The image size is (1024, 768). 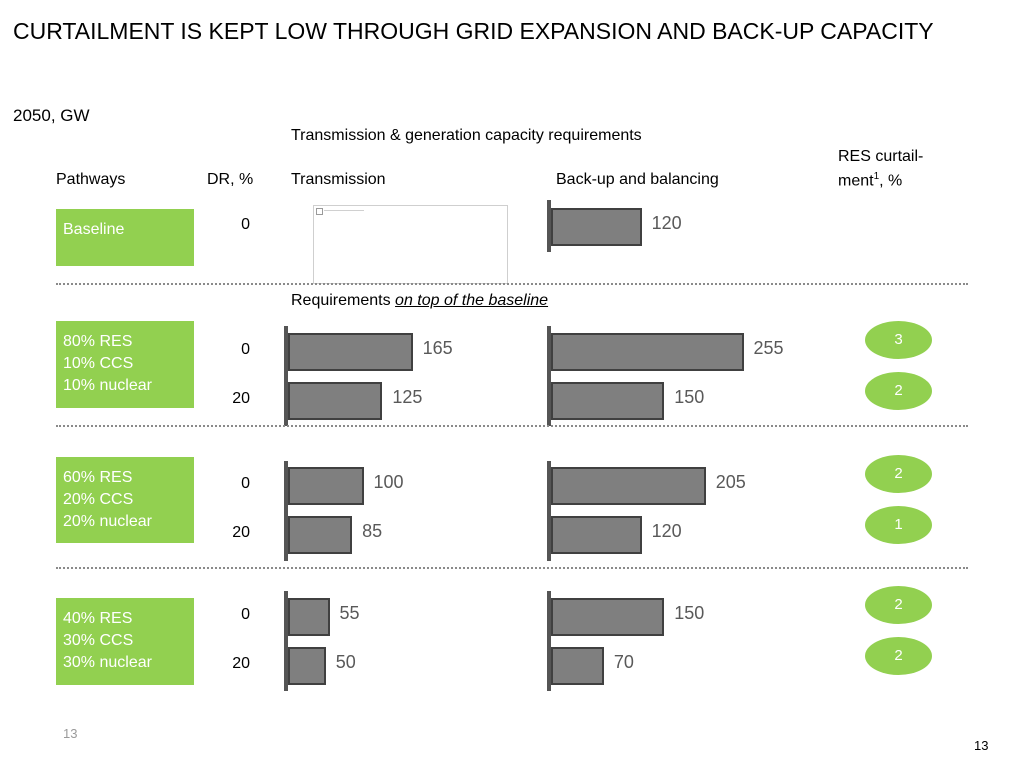 I want to click on transmission-image-placeholder, so click(x=410, y=244).